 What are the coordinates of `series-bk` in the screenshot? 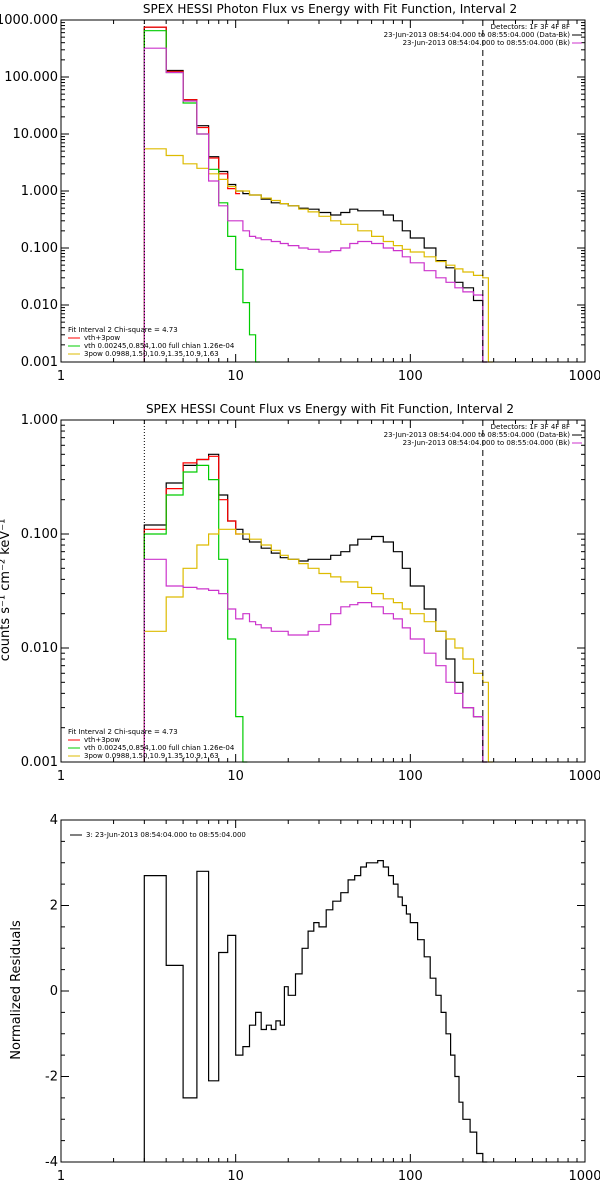 It's located at (315, 660).